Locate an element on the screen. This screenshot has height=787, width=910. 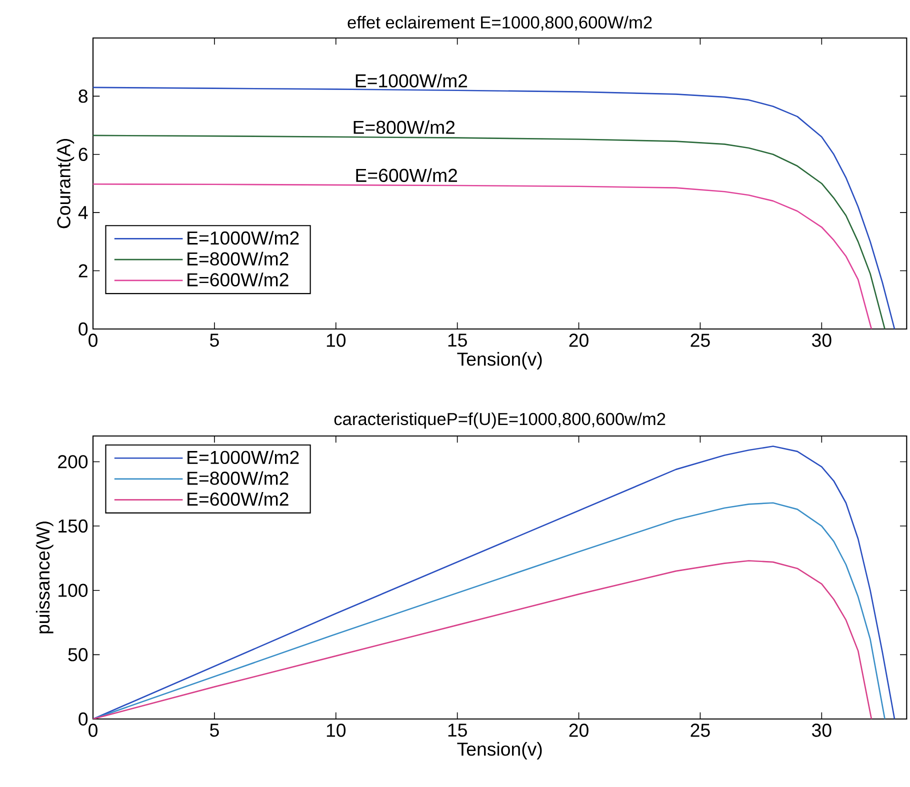
y-tick-label: 4 is located at coordinates (83, 213).